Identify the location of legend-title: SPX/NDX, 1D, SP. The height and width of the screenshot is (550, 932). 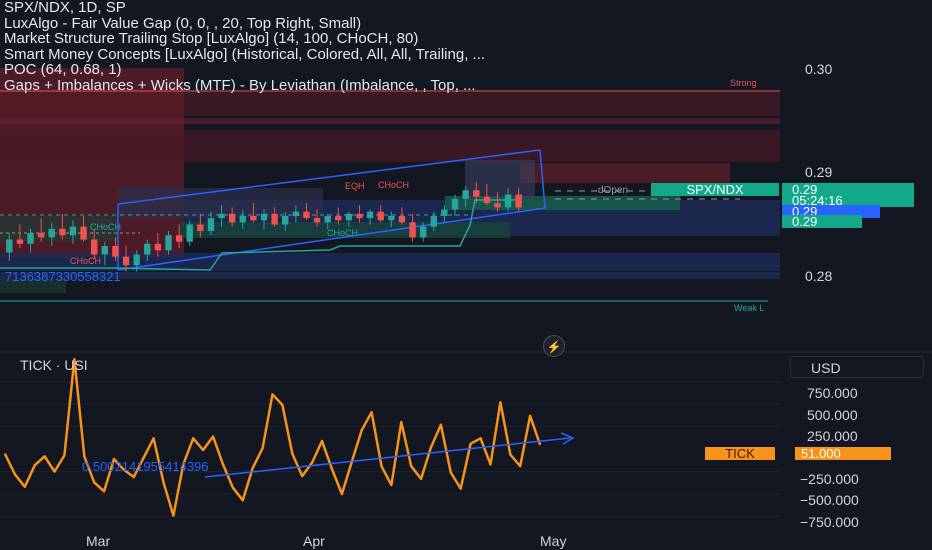
(65, 8).